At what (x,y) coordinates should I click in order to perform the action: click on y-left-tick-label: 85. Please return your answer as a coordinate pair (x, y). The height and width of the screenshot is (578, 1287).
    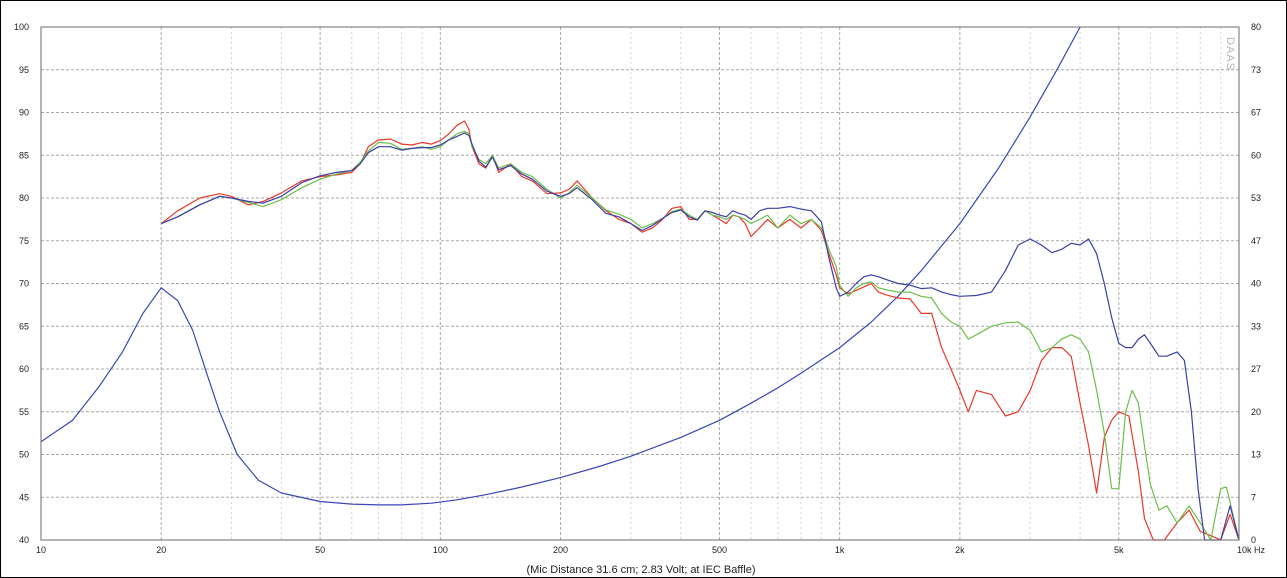
    Looking at the image, I should click on (24, 155).